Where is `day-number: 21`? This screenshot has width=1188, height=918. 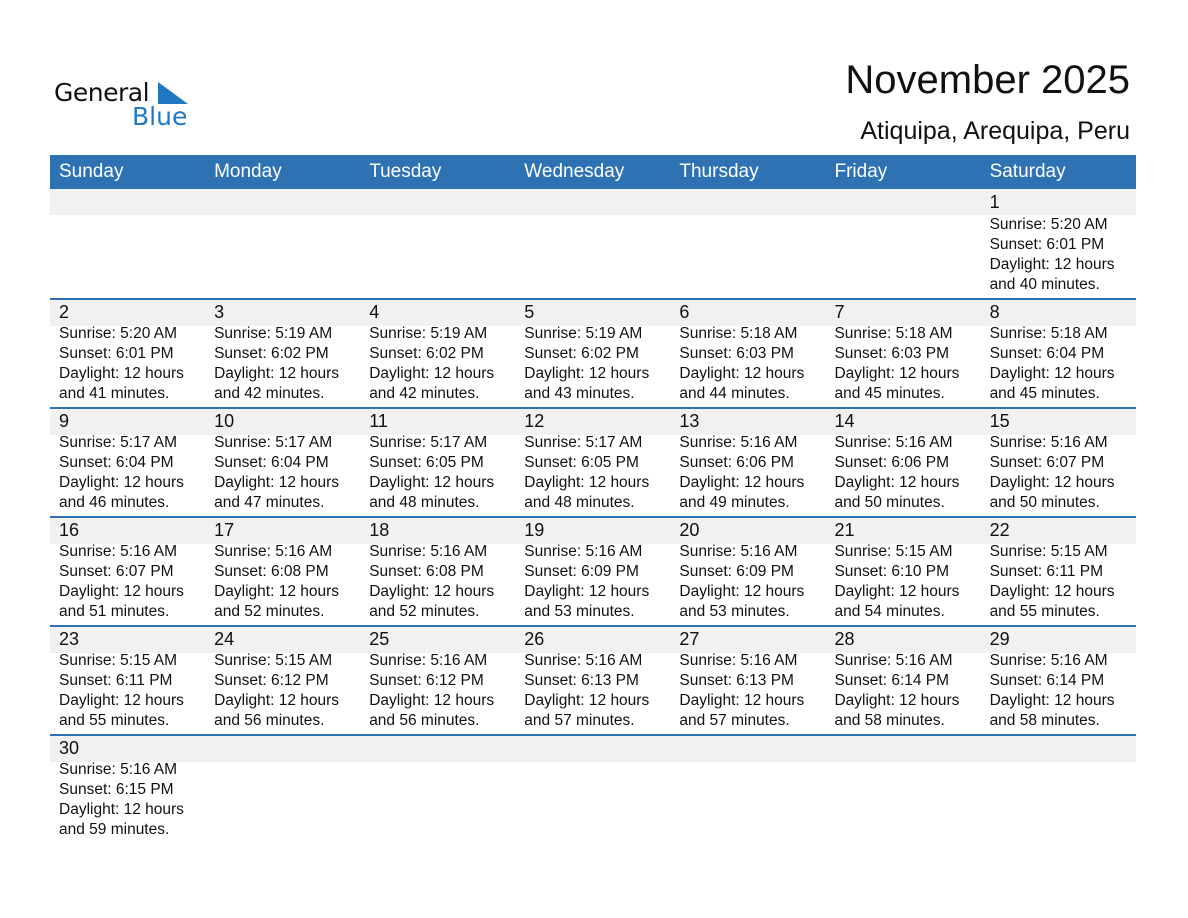
day-number: 21 is located at coordinates (844, 530).